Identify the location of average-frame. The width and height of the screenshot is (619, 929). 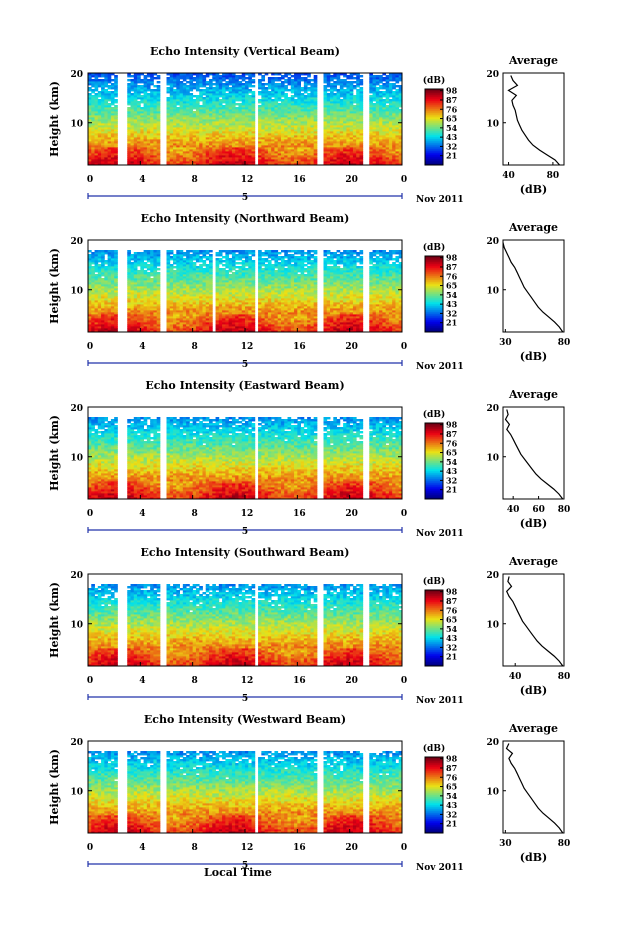
(533, 787).